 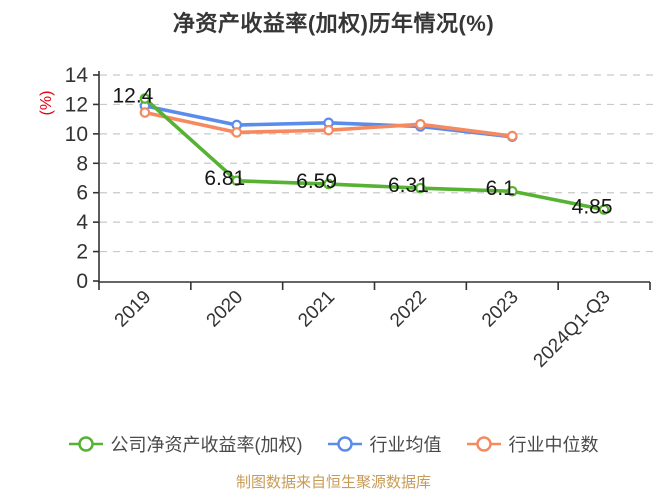 What do you see at coordinates (82, 222) in the screenshot?
I see `y-tick-label: 4` at bounding box center [82, 222].